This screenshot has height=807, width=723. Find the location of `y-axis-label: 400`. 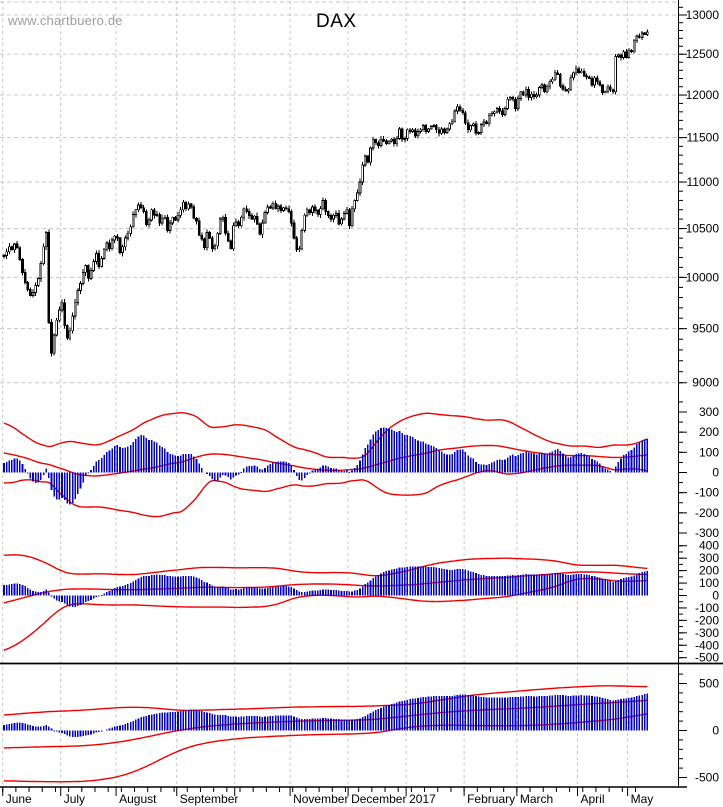

y-axis-label: 400 is located at coordinates (709, 546).